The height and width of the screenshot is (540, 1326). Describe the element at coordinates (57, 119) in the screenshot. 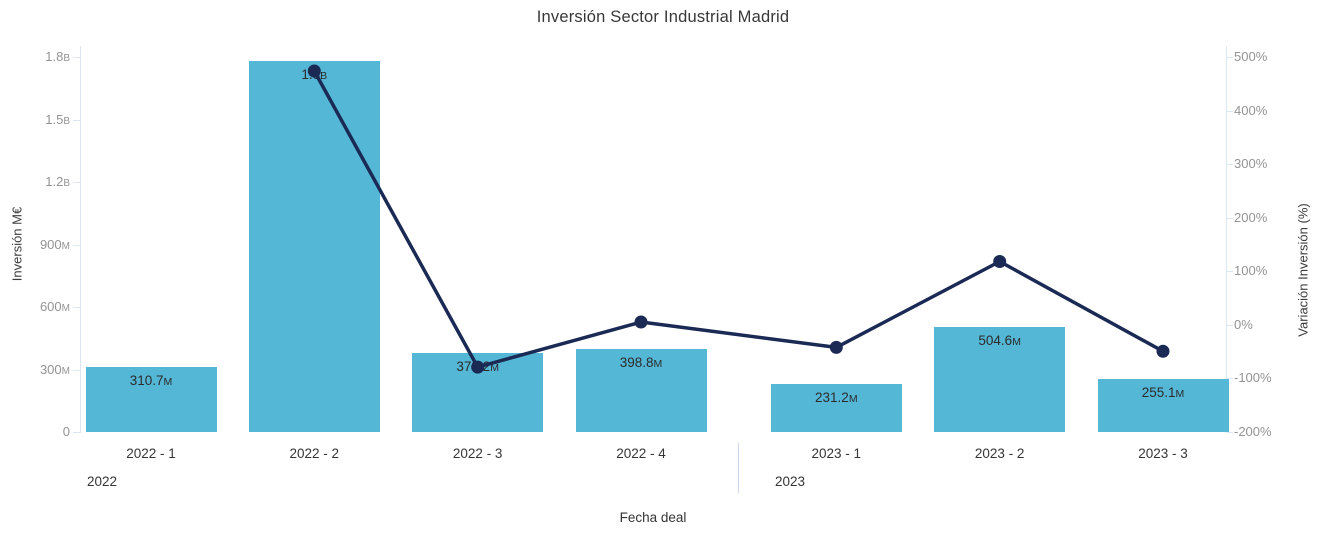

I see `y-left-tick-label: 1.5B` at that location.